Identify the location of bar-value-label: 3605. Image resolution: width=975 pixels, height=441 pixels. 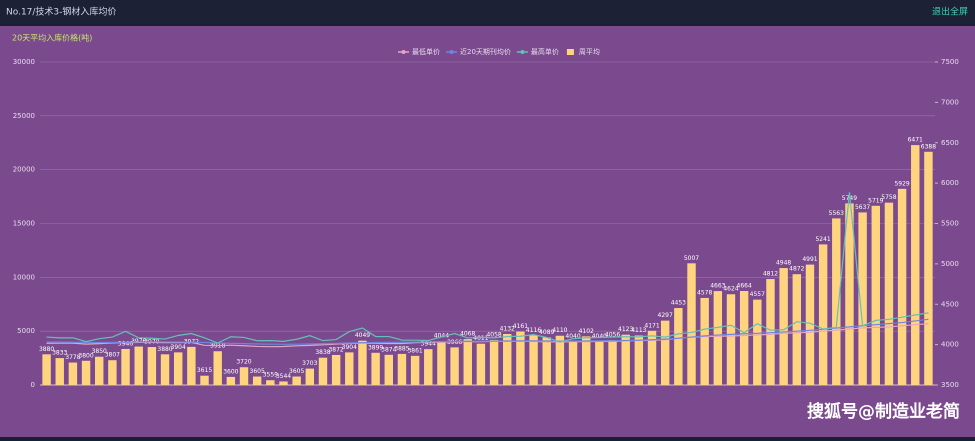
(296, 371).